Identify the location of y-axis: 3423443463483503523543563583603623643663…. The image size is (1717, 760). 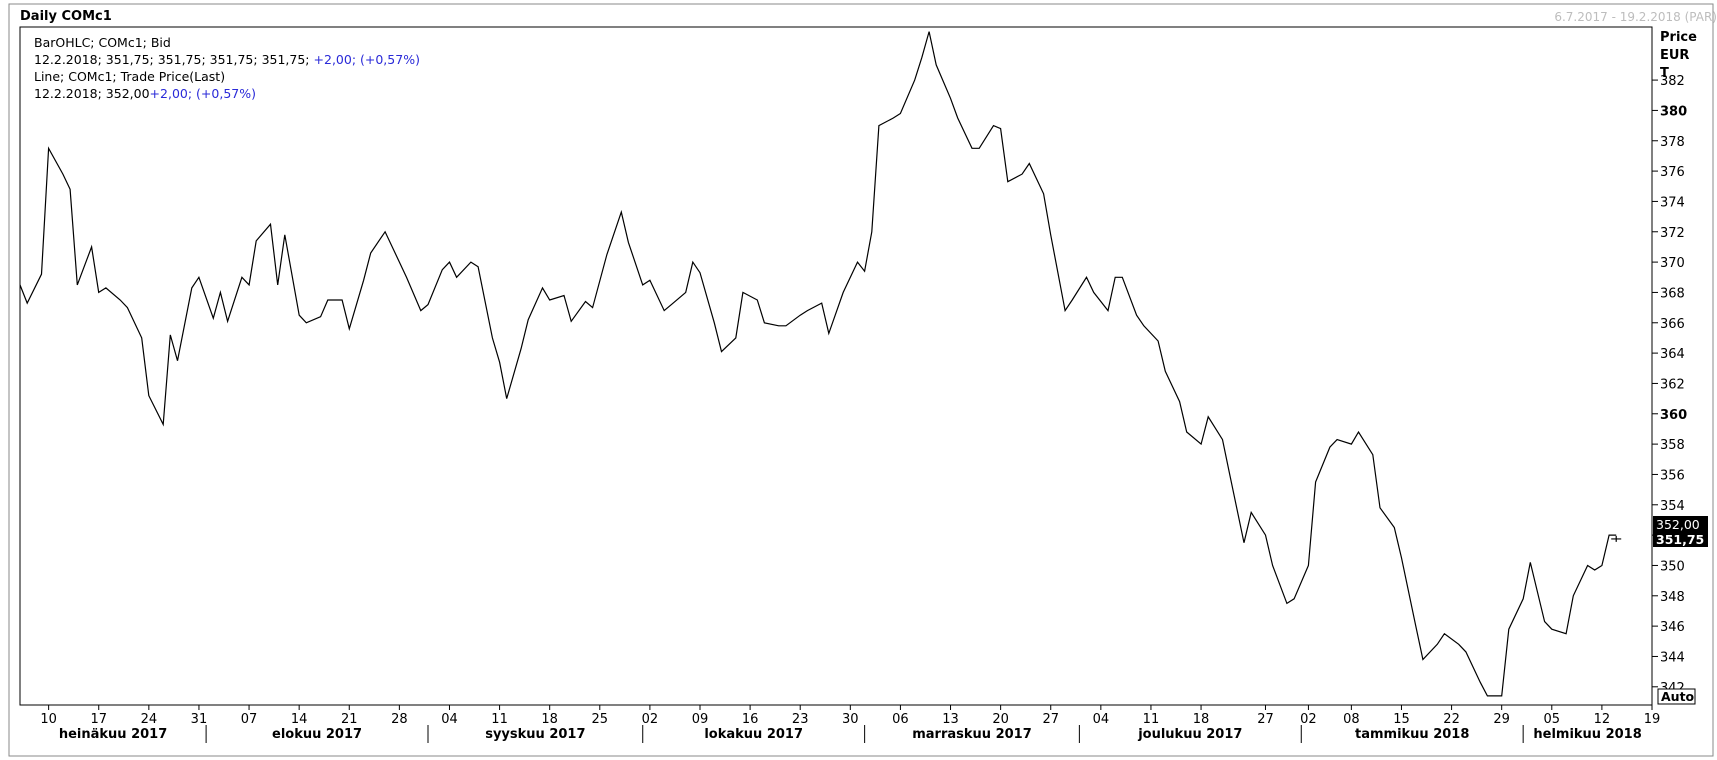
(1669, 385).